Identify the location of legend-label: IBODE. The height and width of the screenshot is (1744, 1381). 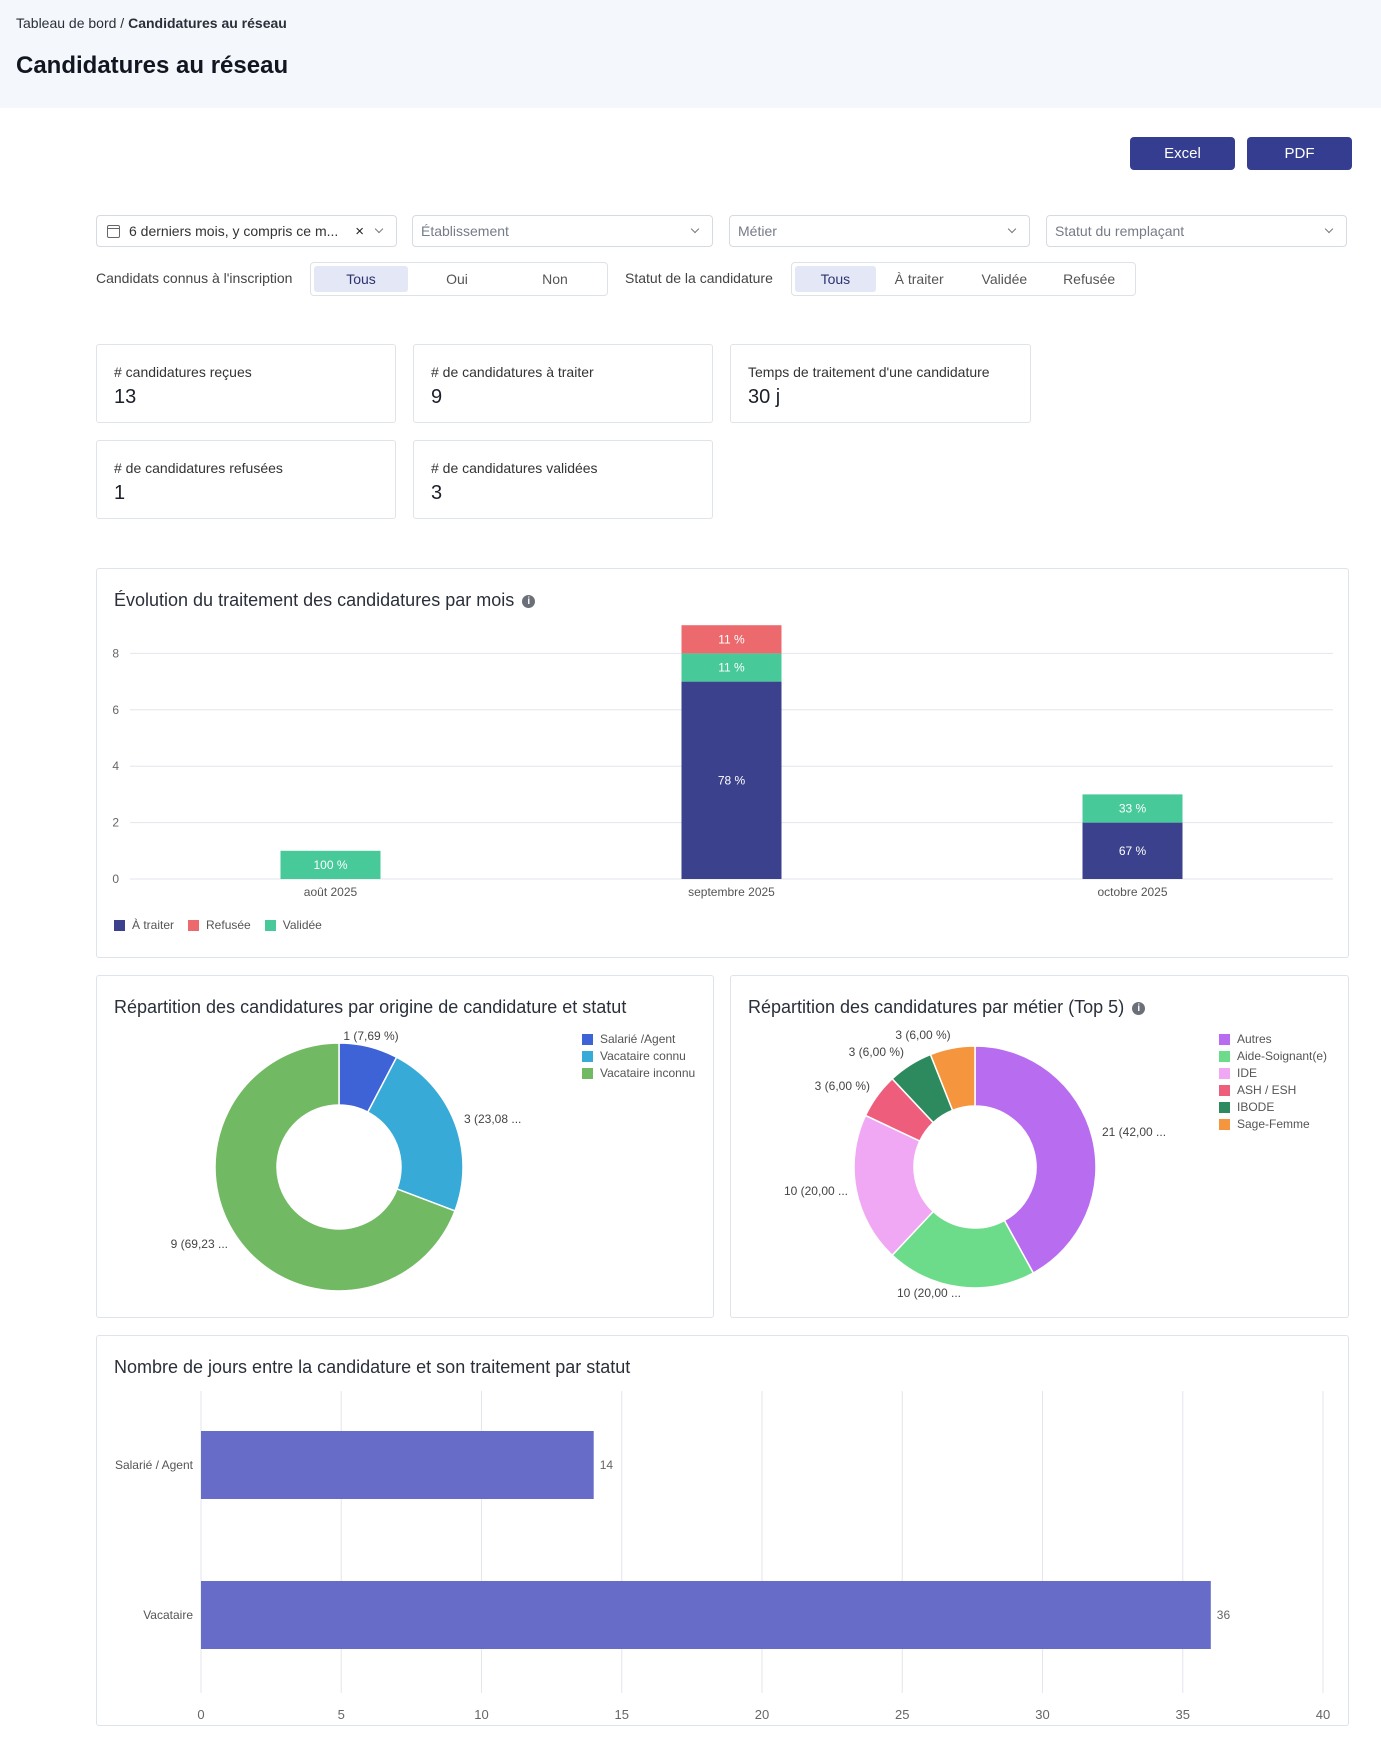
(1256, 1107).